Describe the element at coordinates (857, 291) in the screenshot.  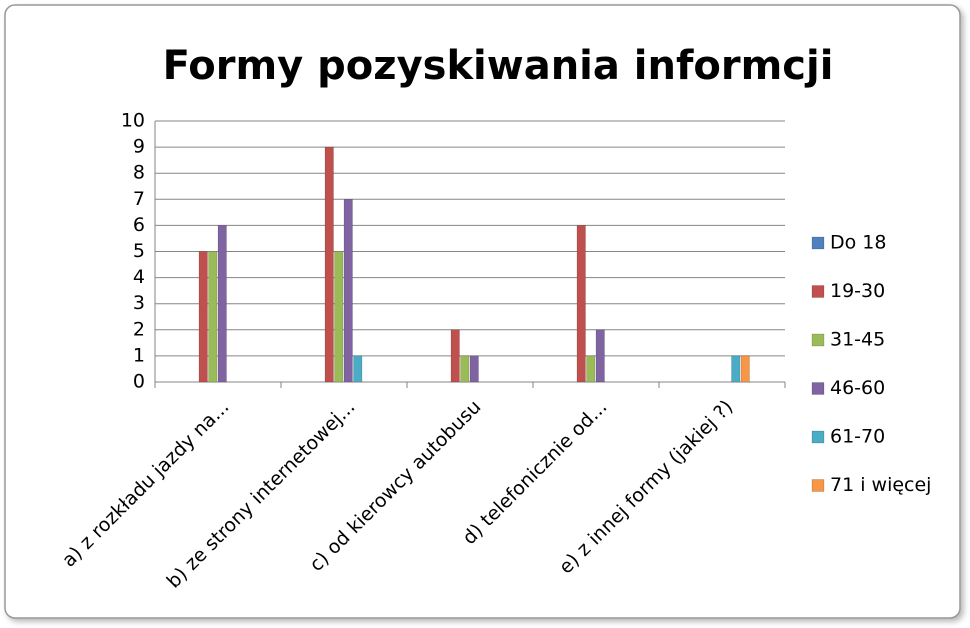
I see `legend-label: 19-30` at that location.